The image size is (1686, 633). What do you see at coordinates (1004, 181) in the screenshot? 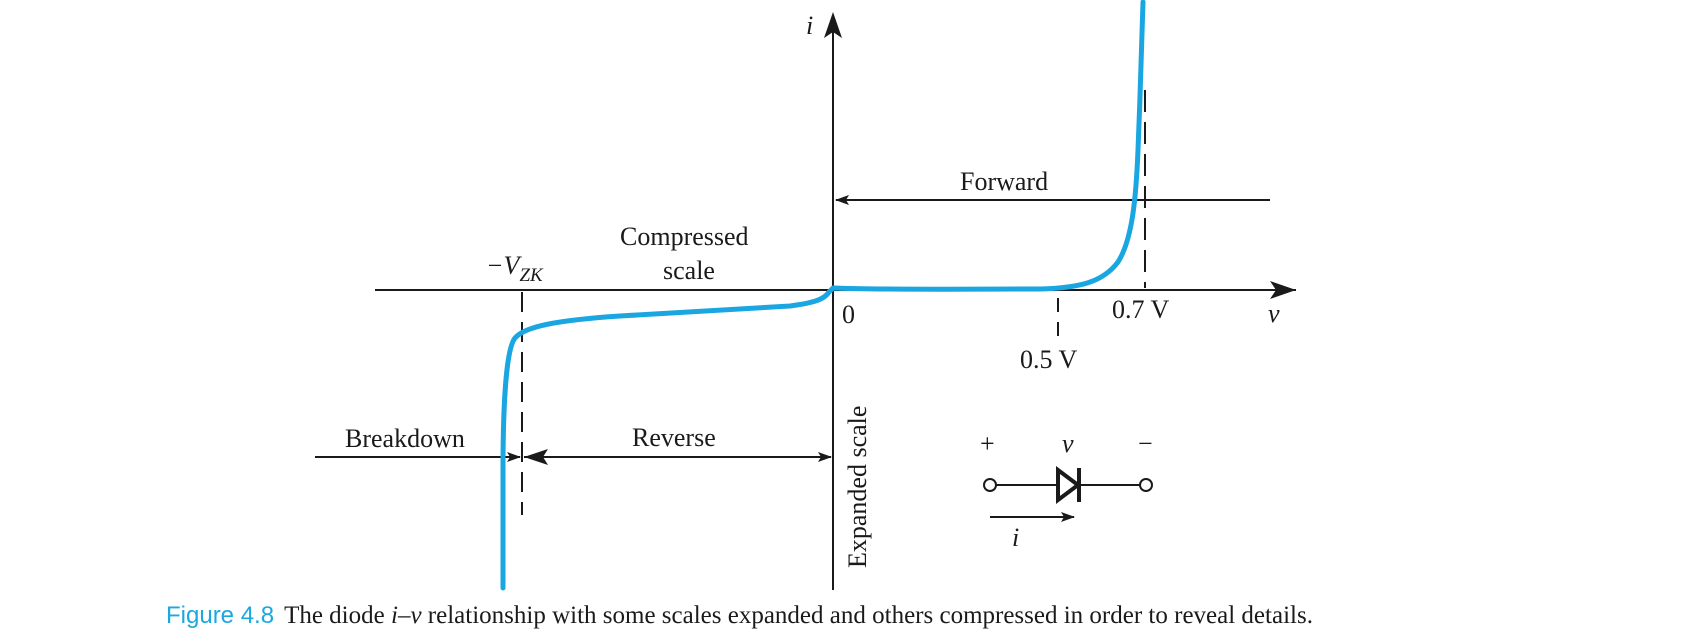
I see `forward-label: Forward` at bounding box center [1004, 181].